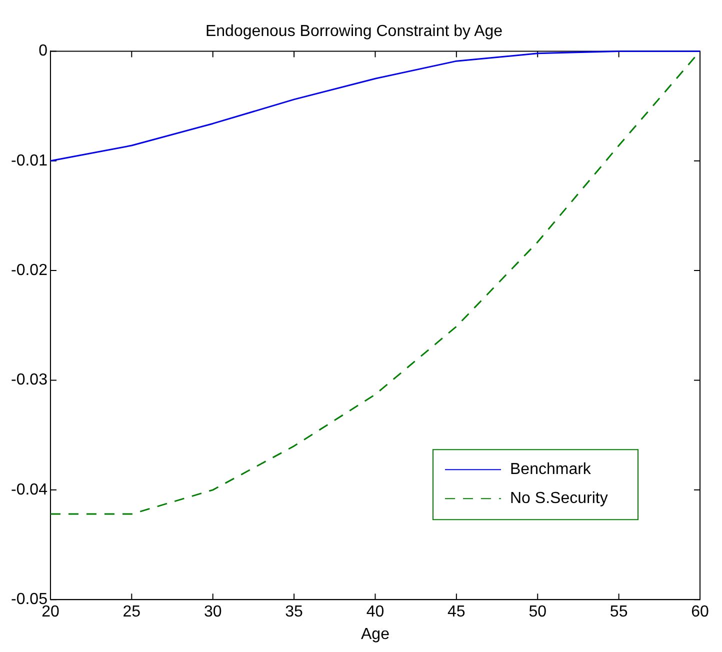 The image size is (722, 652). Describe the element at coordinates (537, 612) in the screenshot. I see `x-tick-label: 50` at that location.